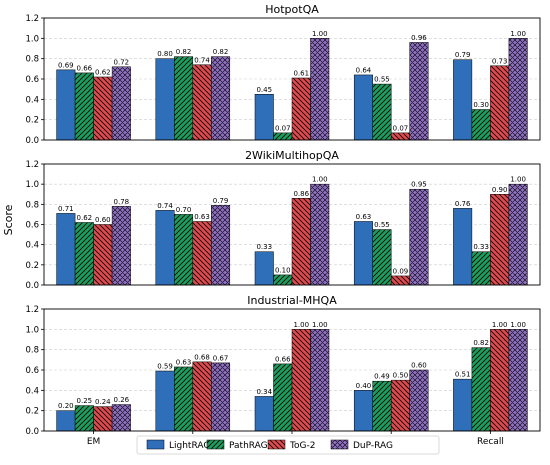  What do you see at coordinates (401, 376) in the screenshot?
I see `data-label: 0.50` at bounding box center [401, 376].